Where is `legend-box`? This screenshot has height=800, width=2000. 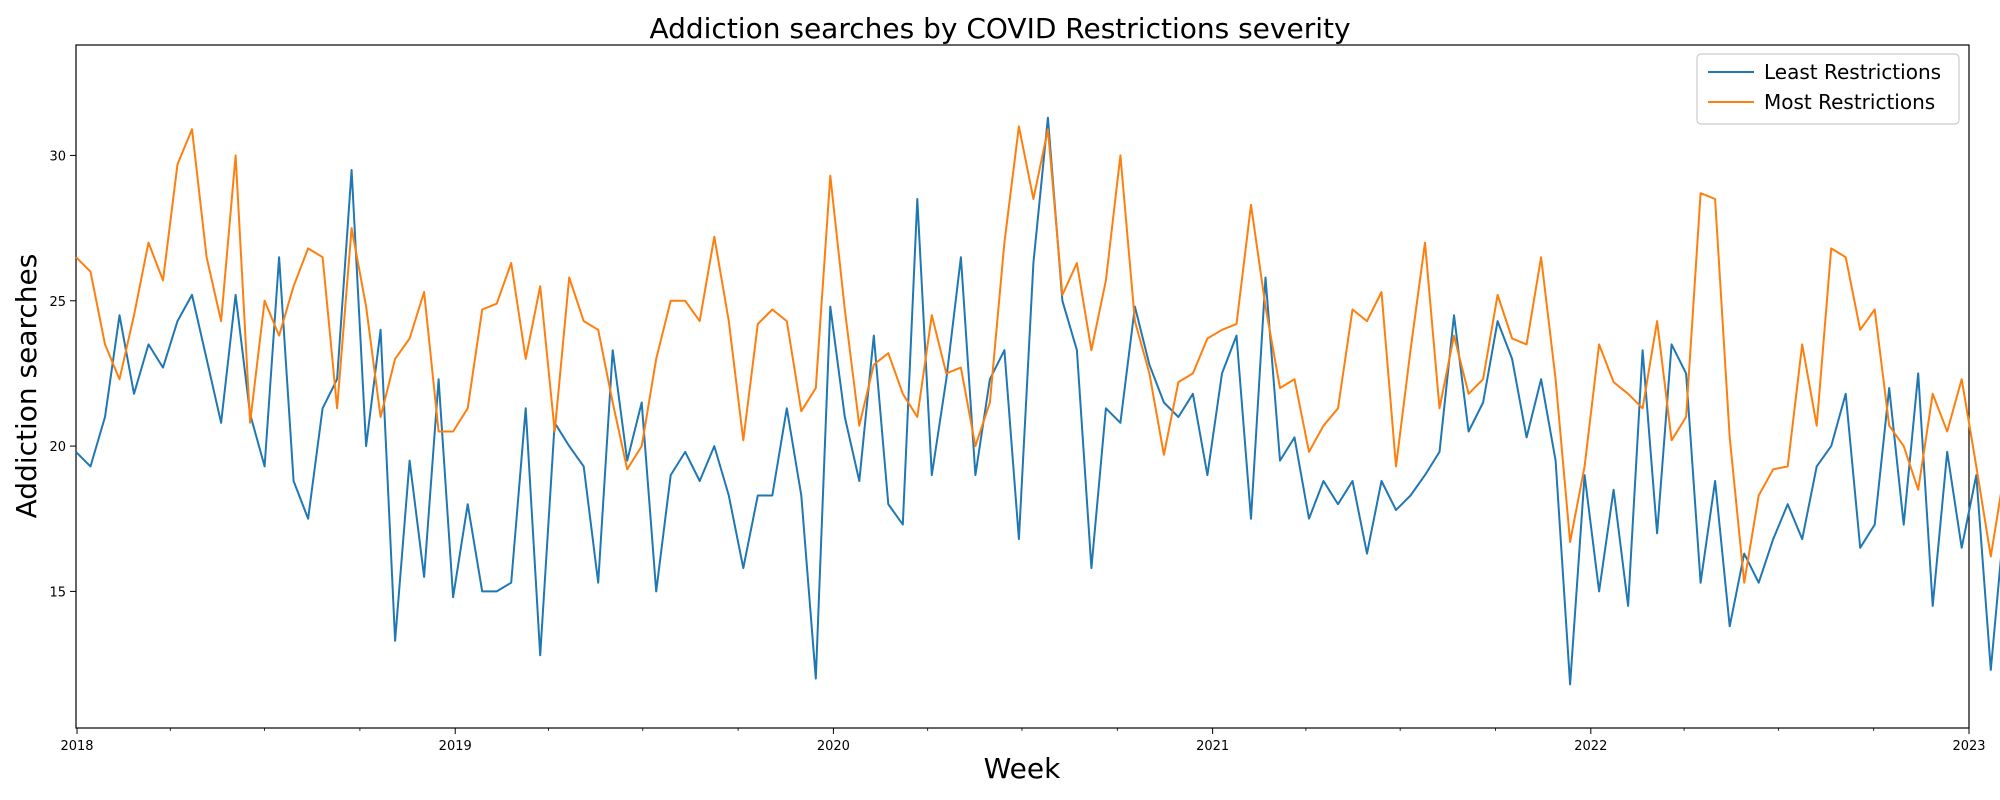 legend-box is located at coordinates (1828, 89).